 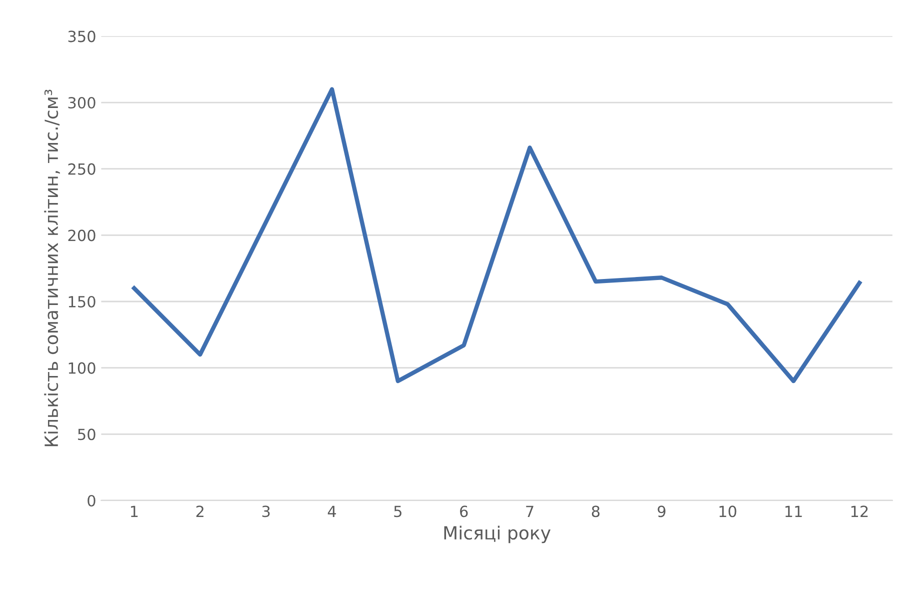 I want to click on y-axis-title: Кількість соматичних клітин, тис./см³, so click(x=52, y=268).